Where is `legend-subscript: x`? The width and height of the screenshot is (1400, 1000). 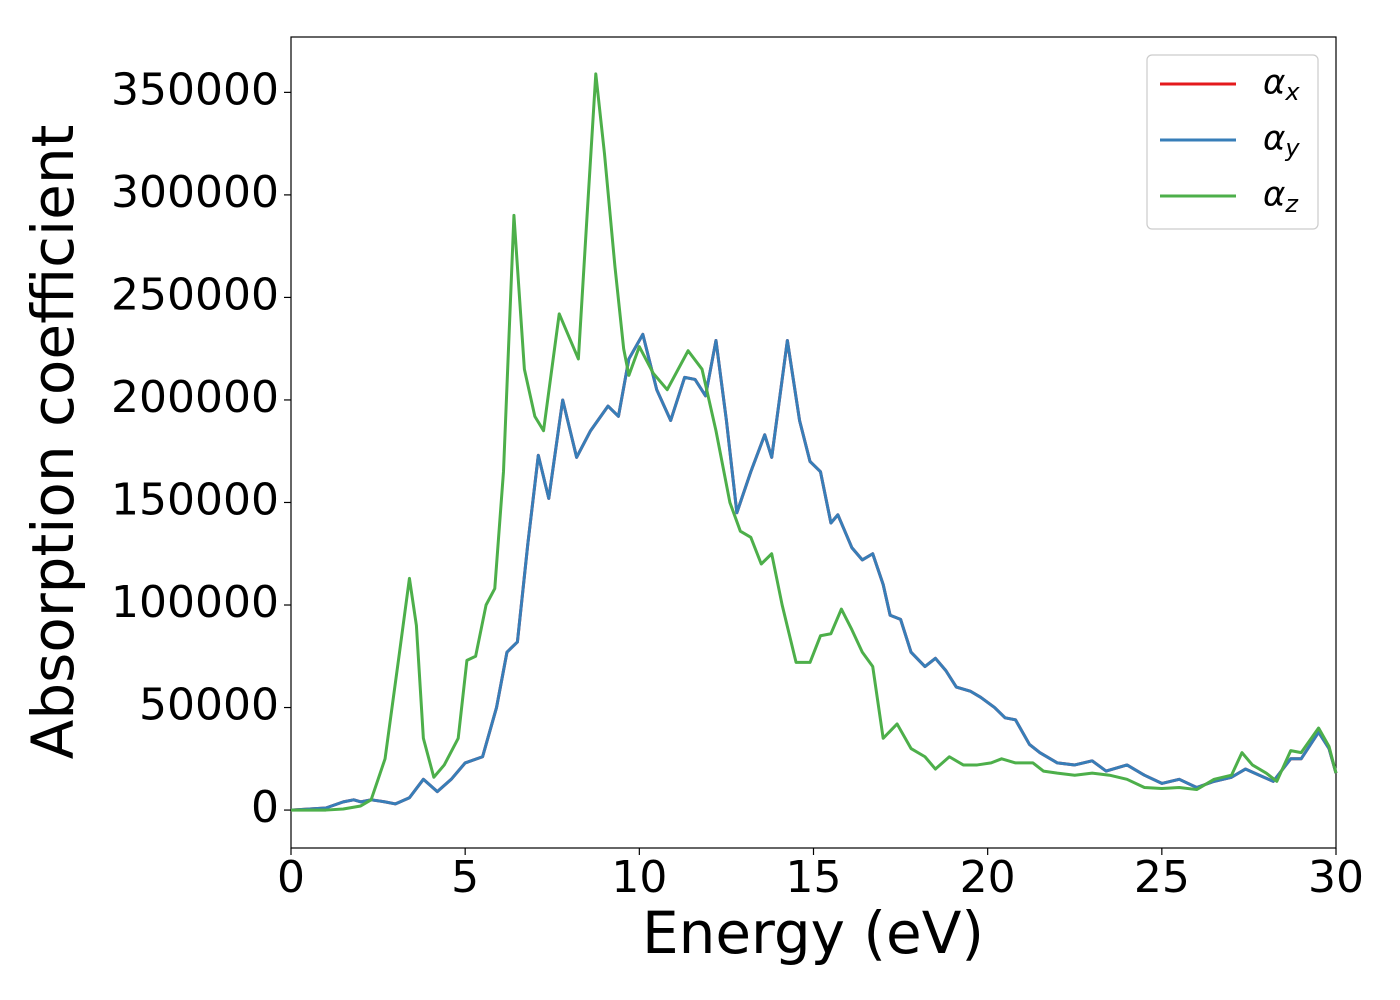
legend-subscript: x is located at coordinates (1292, 92).